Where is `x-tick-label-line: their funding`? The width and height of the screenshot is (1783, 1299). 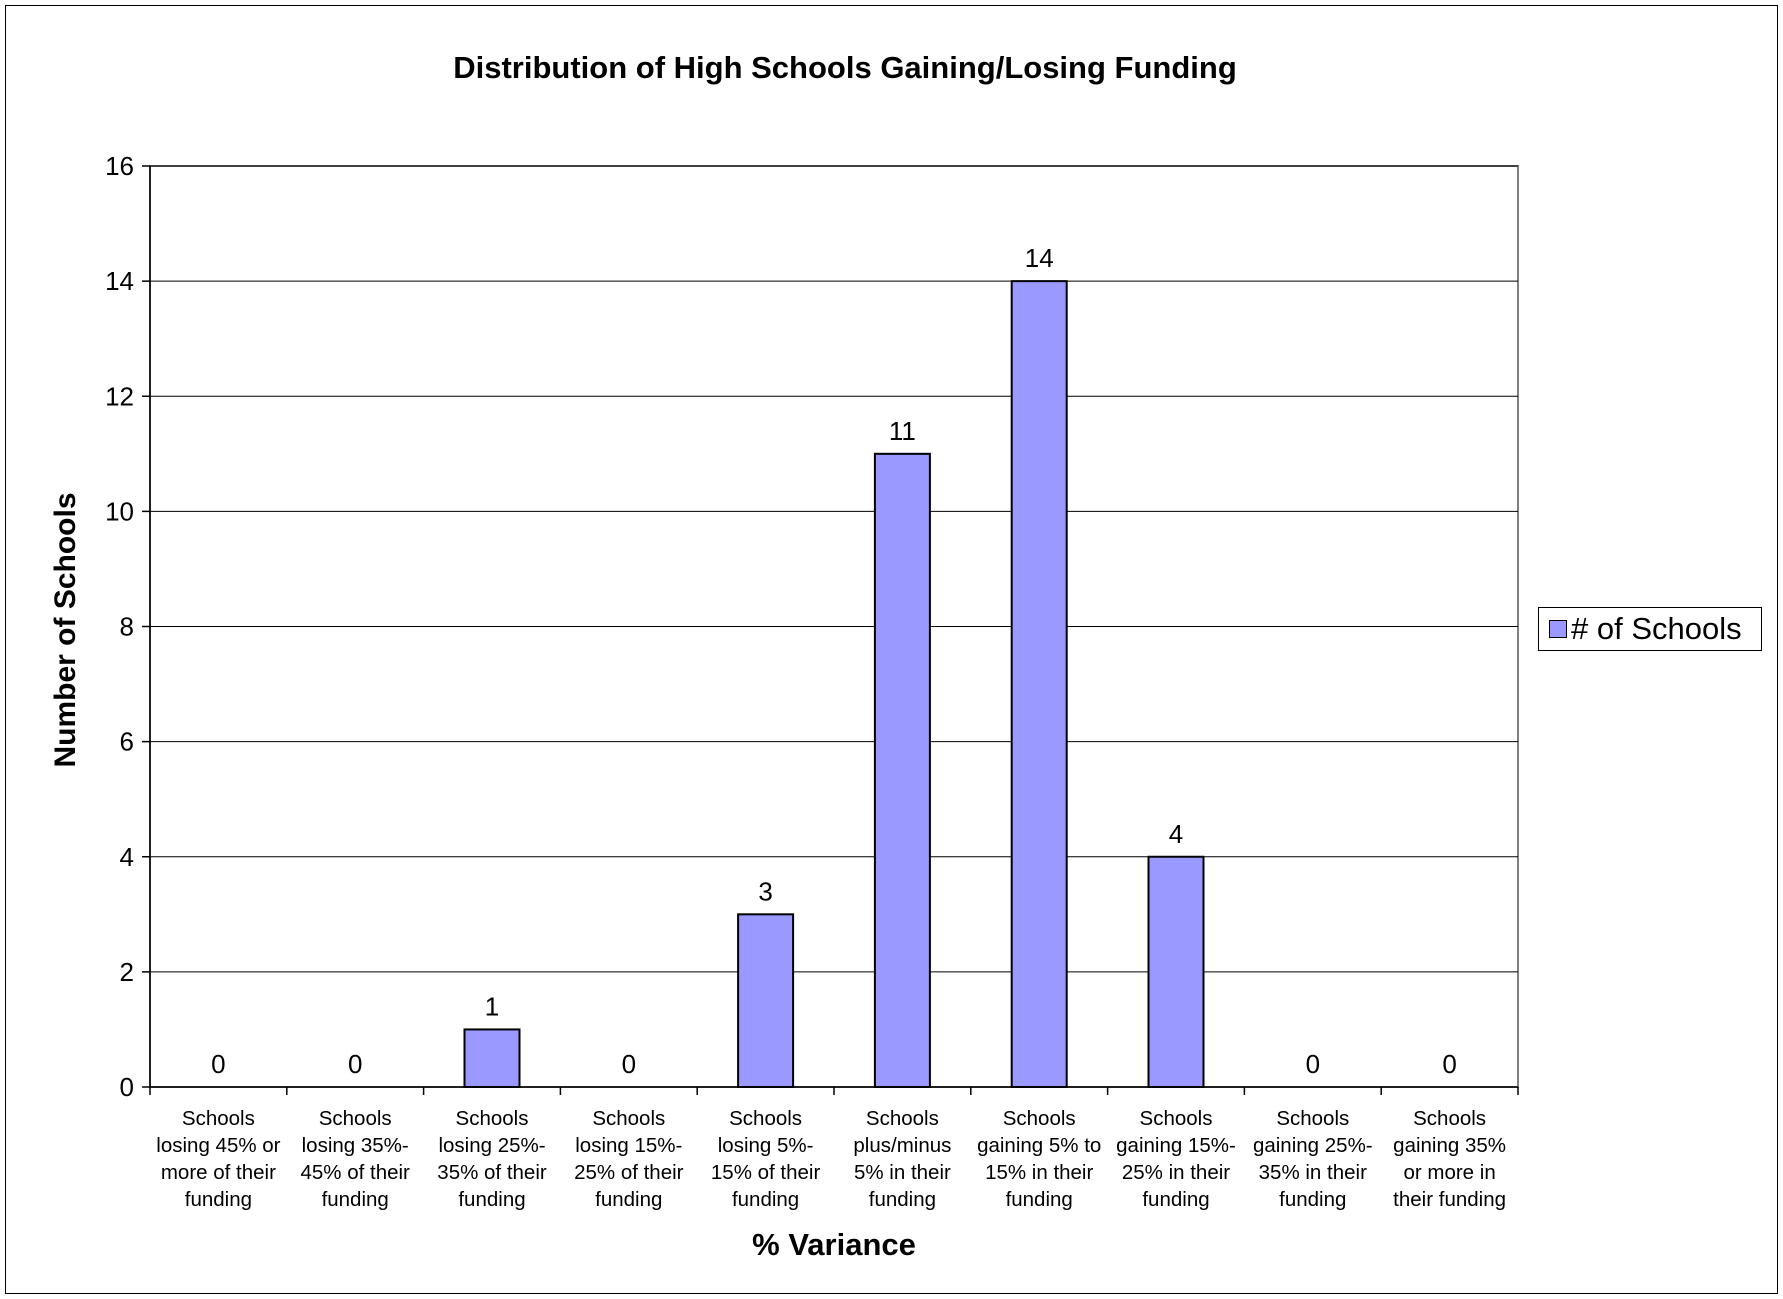 x-tick-label-line: their funding is located at coordinates (1449, 1199).